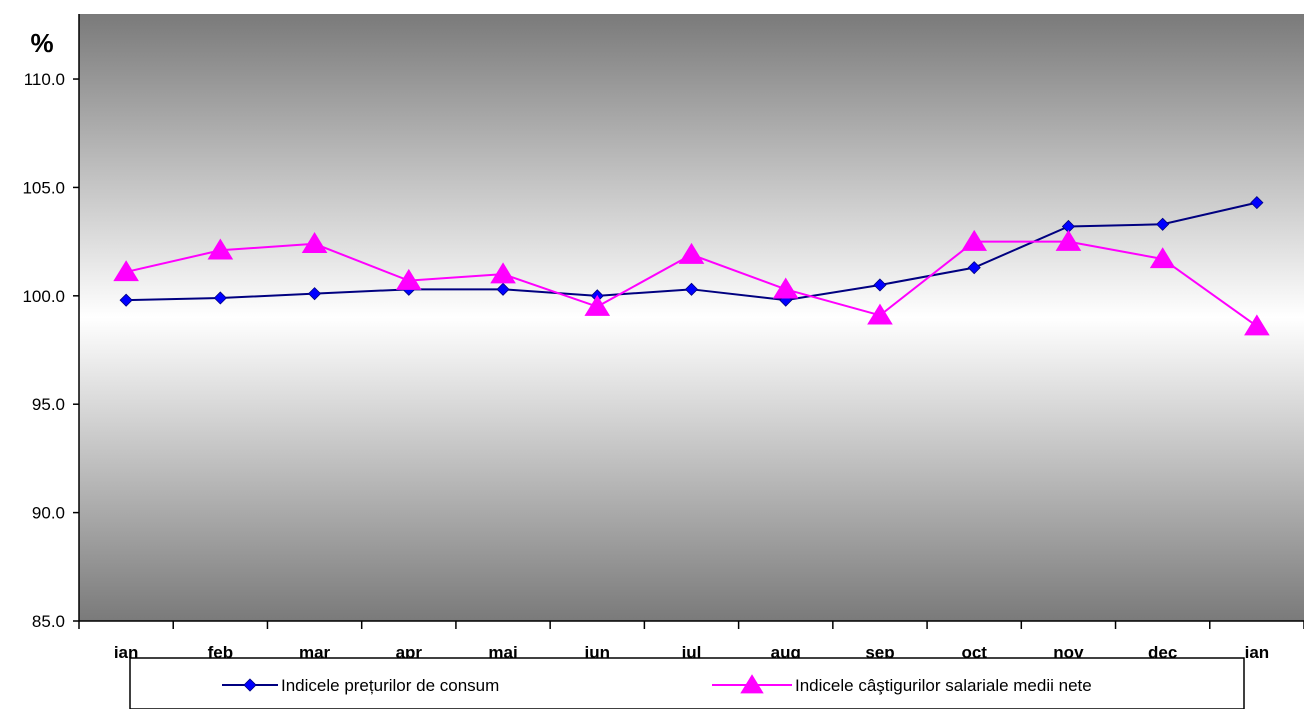 The height and width of the screenshot is (709, 1304). What do you see at coordinates (48, 513) in the screenshot?
I see `y-tick-label: 90.0` at bounding box center [48, 513].